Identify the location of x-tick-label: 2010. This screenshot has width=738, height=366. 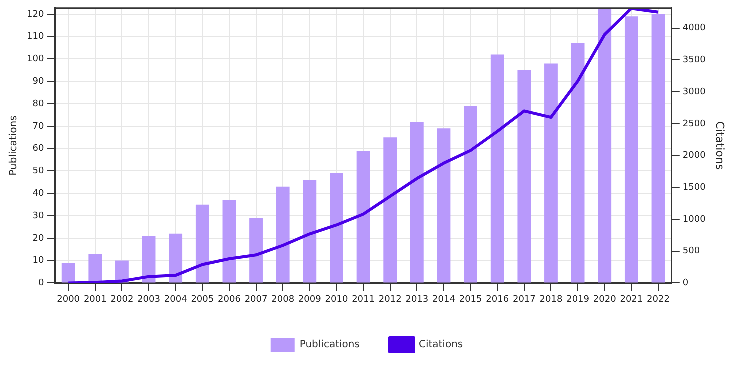
(336, 299).